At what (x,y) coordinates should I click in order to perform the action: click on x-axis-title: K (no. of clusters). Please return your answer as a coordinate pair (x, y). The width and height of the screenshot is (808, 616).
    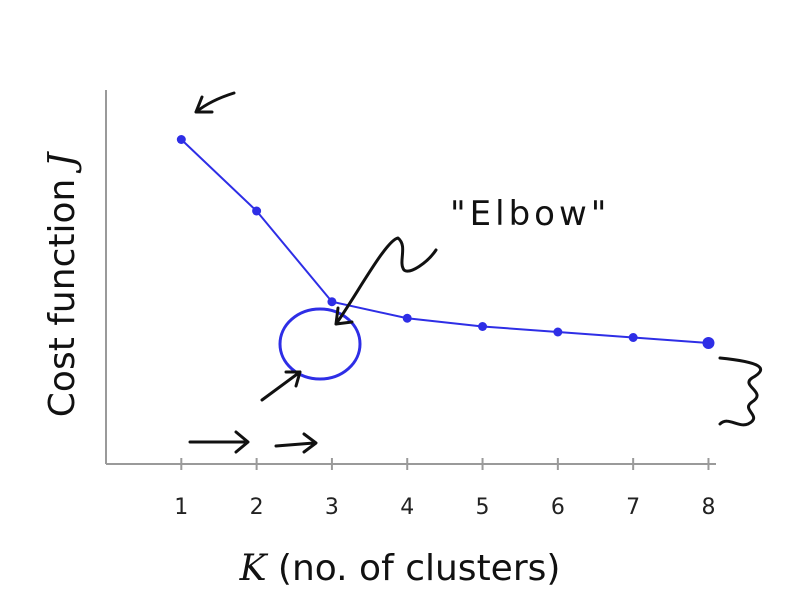
    Looking at the image, I should click on (400, 568).